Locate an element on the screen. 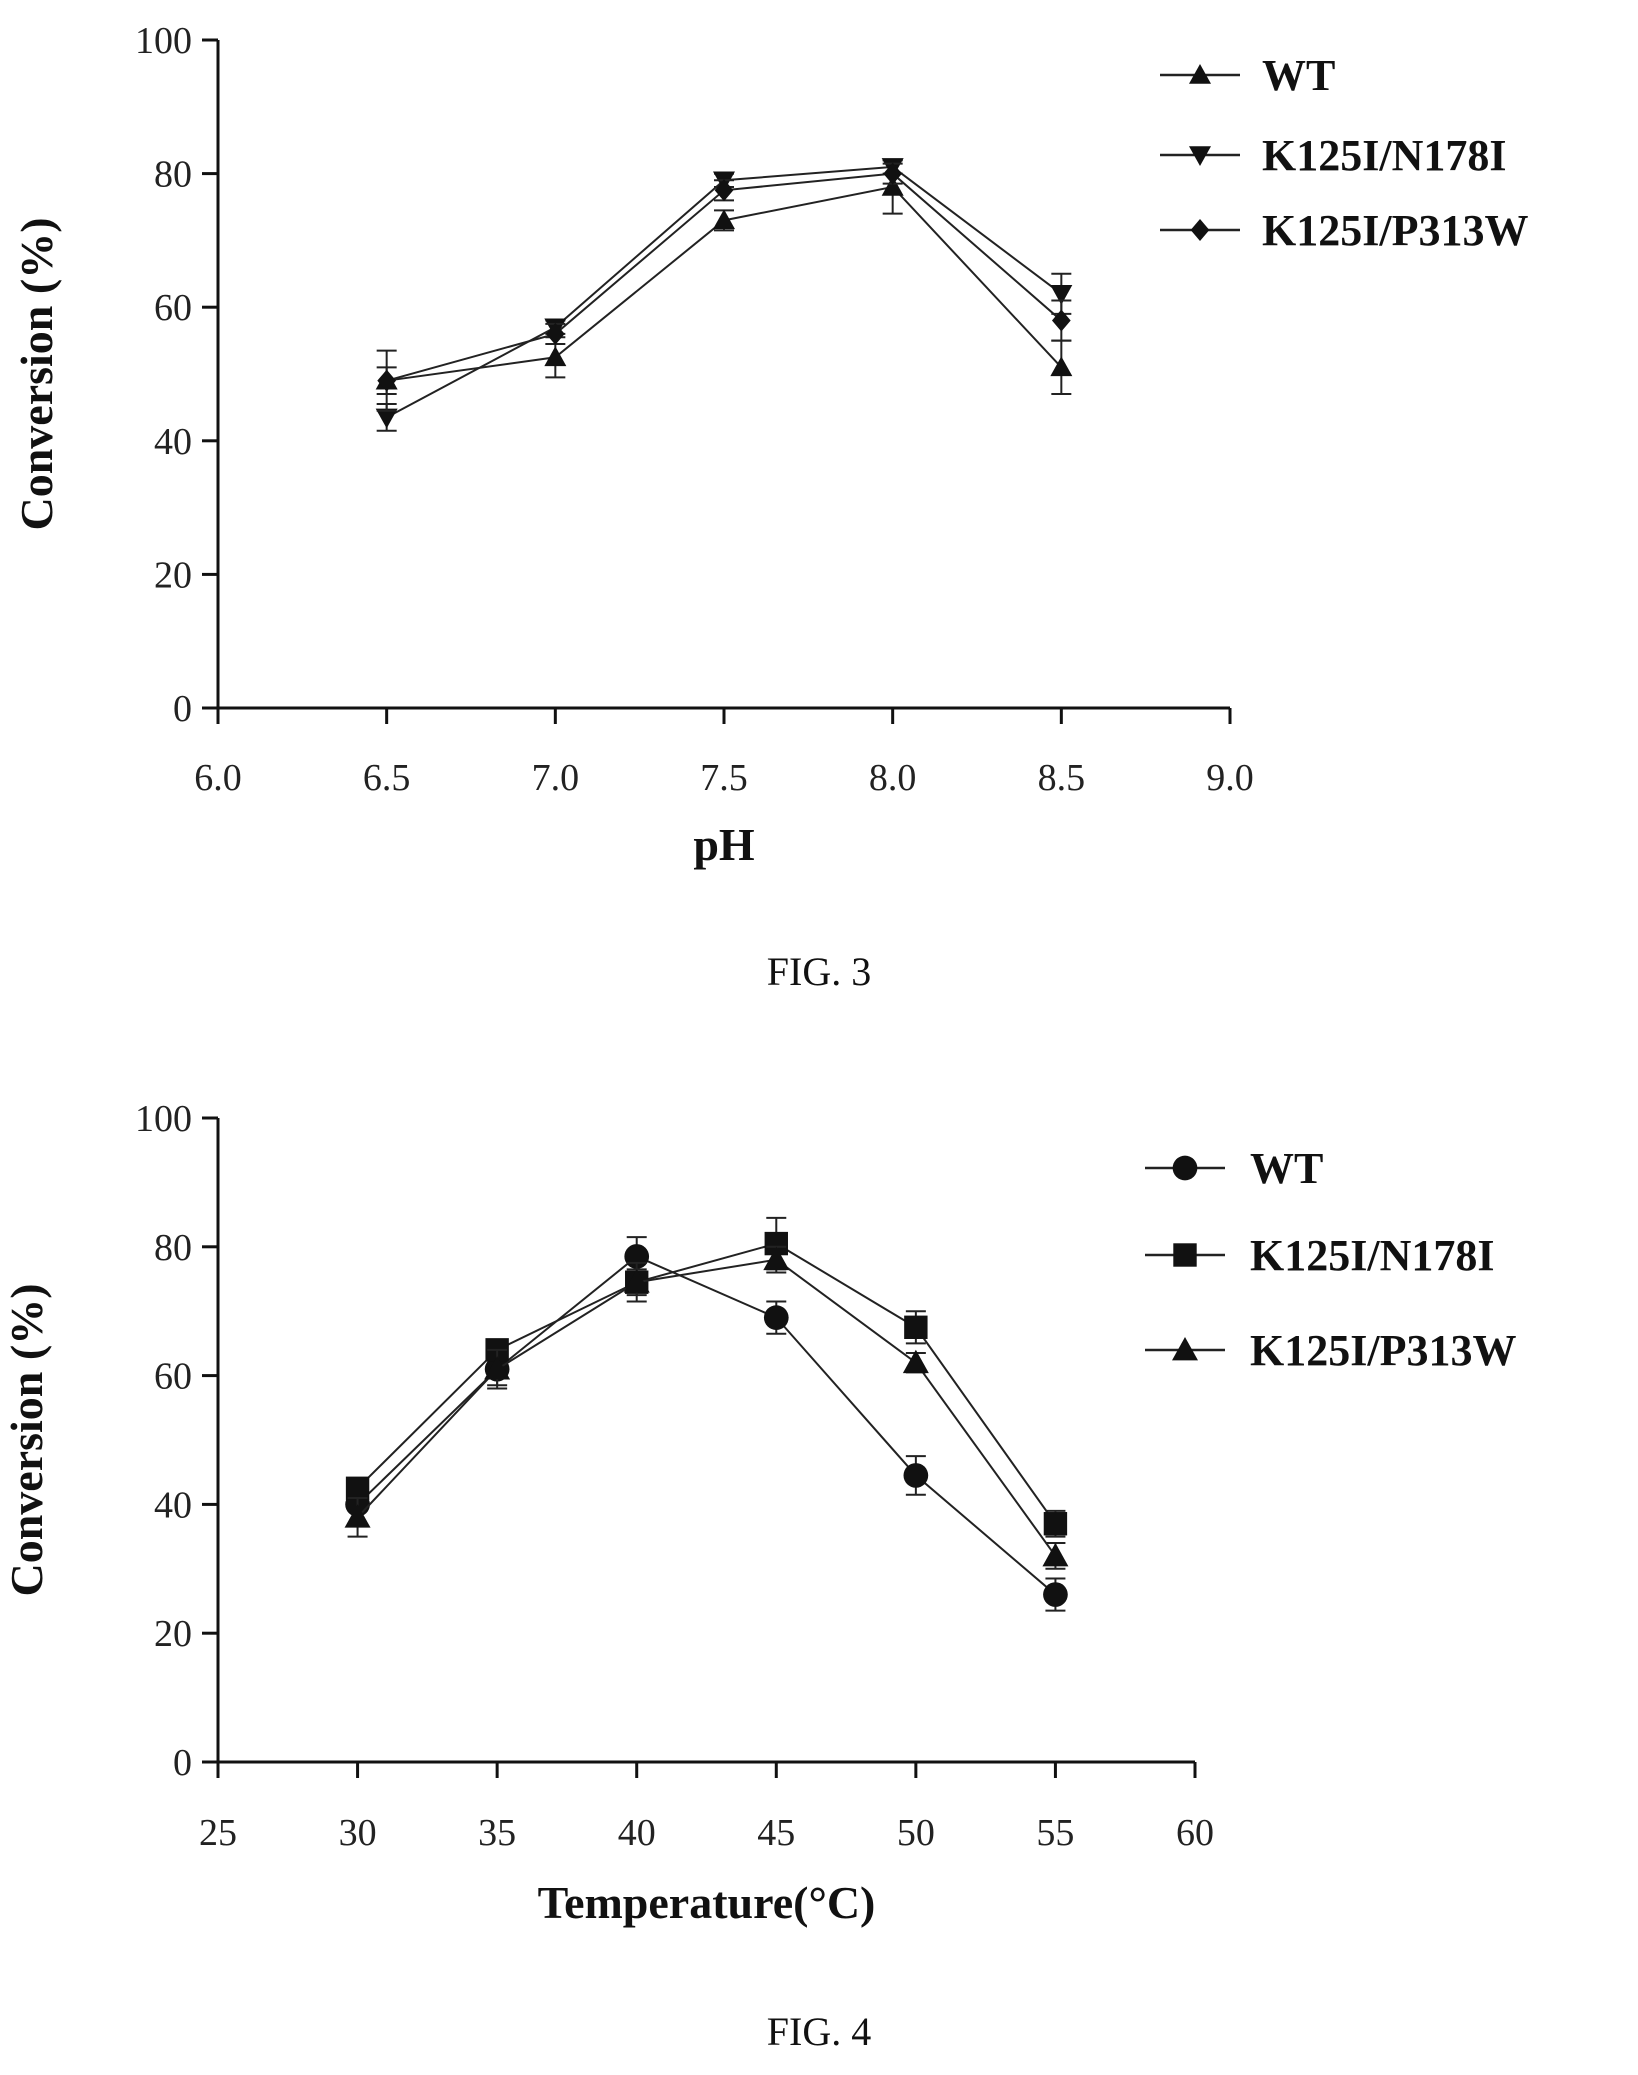 The width and height of the screenshot is (1638, 2075). figure-caption: FIG. 3 is located at coordinates (819, 971).